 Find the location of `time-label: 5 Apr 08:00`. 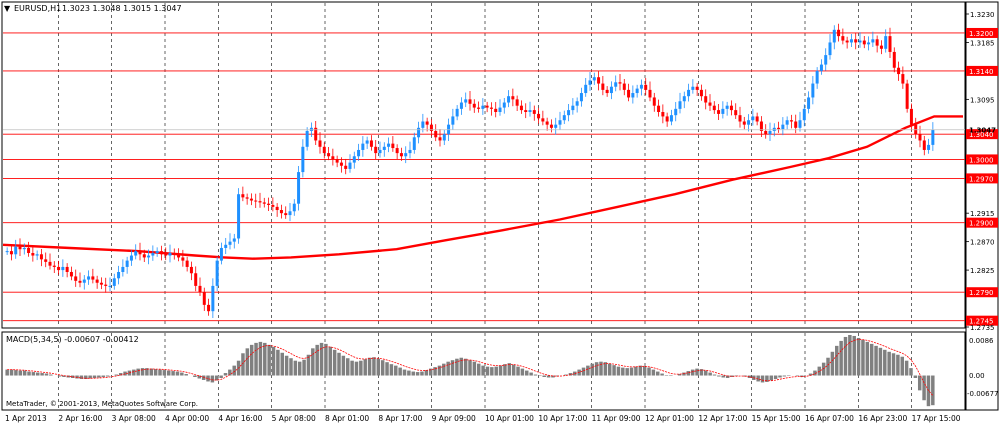

time-label: 5 Apr 08:00 is located at coordinates (294, 418).